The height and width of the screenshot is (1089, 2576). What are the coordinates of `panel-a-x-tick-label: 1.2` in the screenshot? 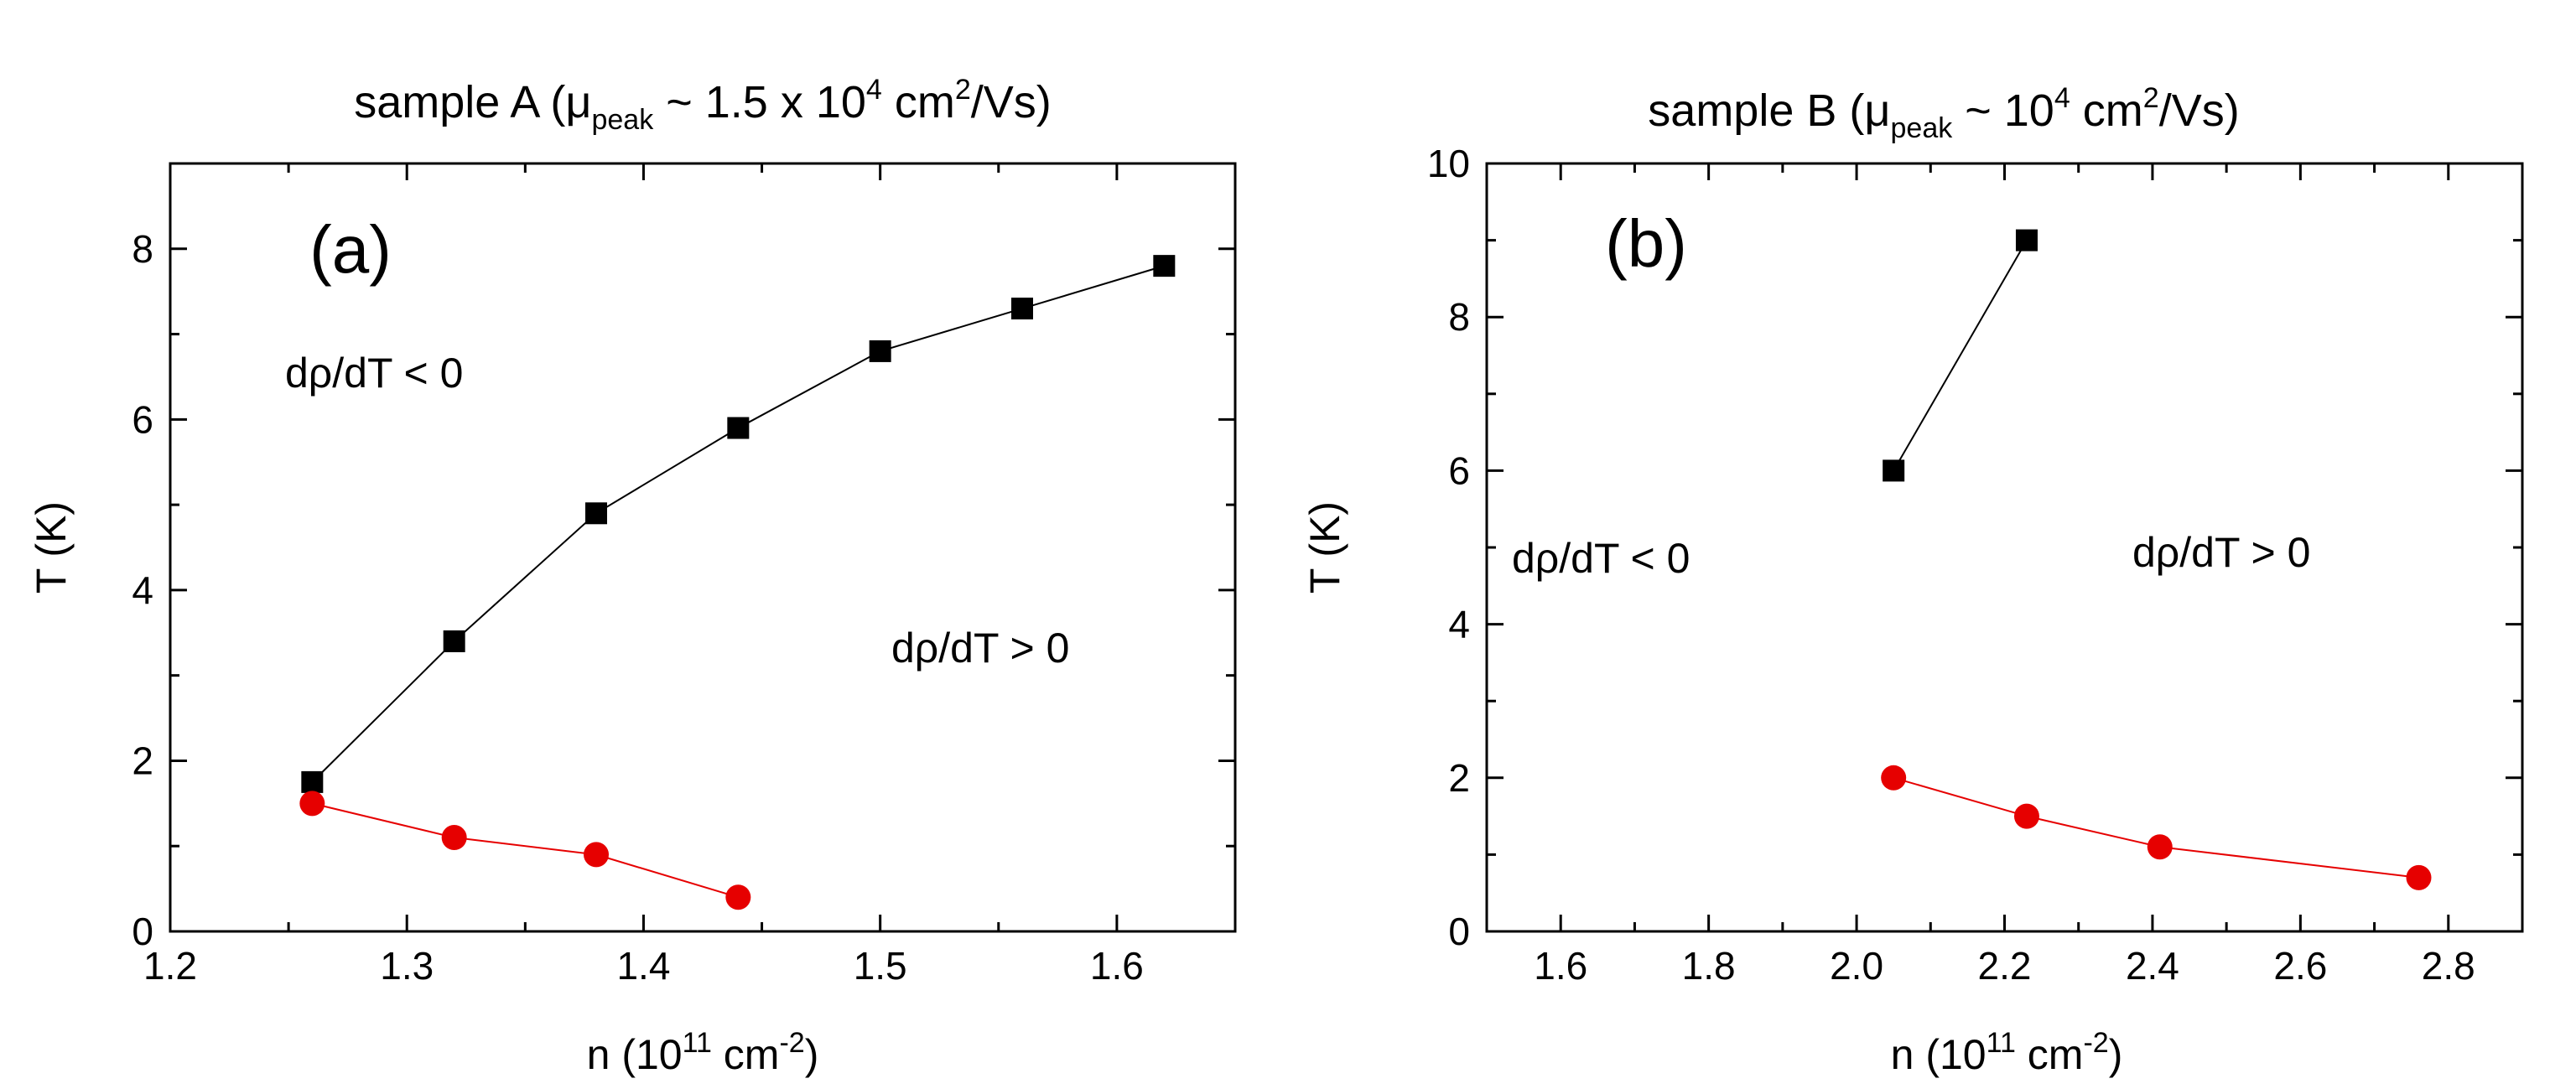 It's located at (170, 966).